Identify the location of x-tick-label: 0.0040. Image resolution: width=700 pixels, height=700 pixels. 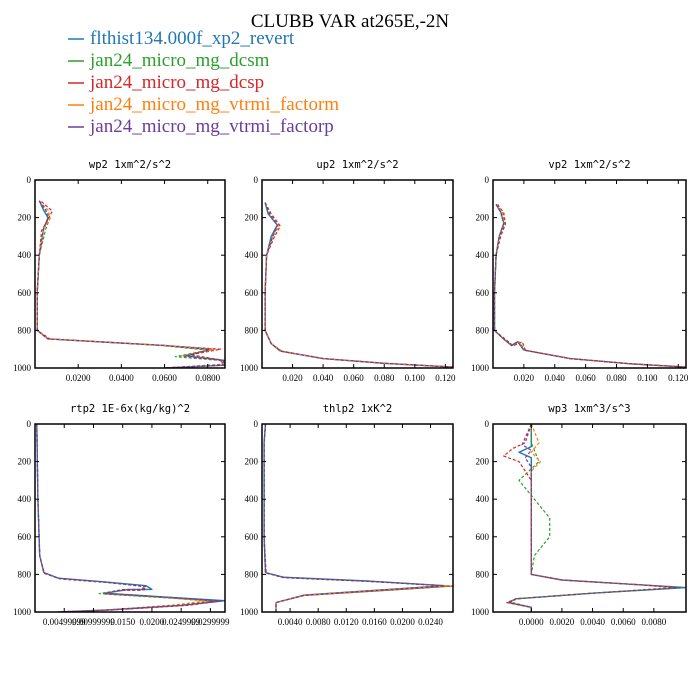
(592, 622).